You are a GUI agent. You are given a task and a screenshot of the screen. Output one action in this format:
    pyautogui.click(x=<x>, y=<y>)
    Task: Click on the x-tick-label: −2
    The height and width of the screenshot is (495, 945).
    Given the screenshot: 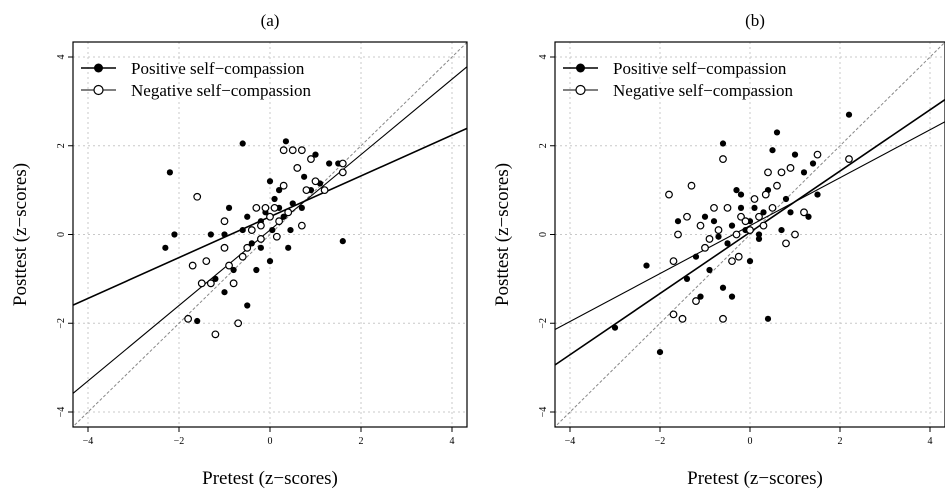 What is the action you would take?
    pyautogui.click(x=179, y=441)
    